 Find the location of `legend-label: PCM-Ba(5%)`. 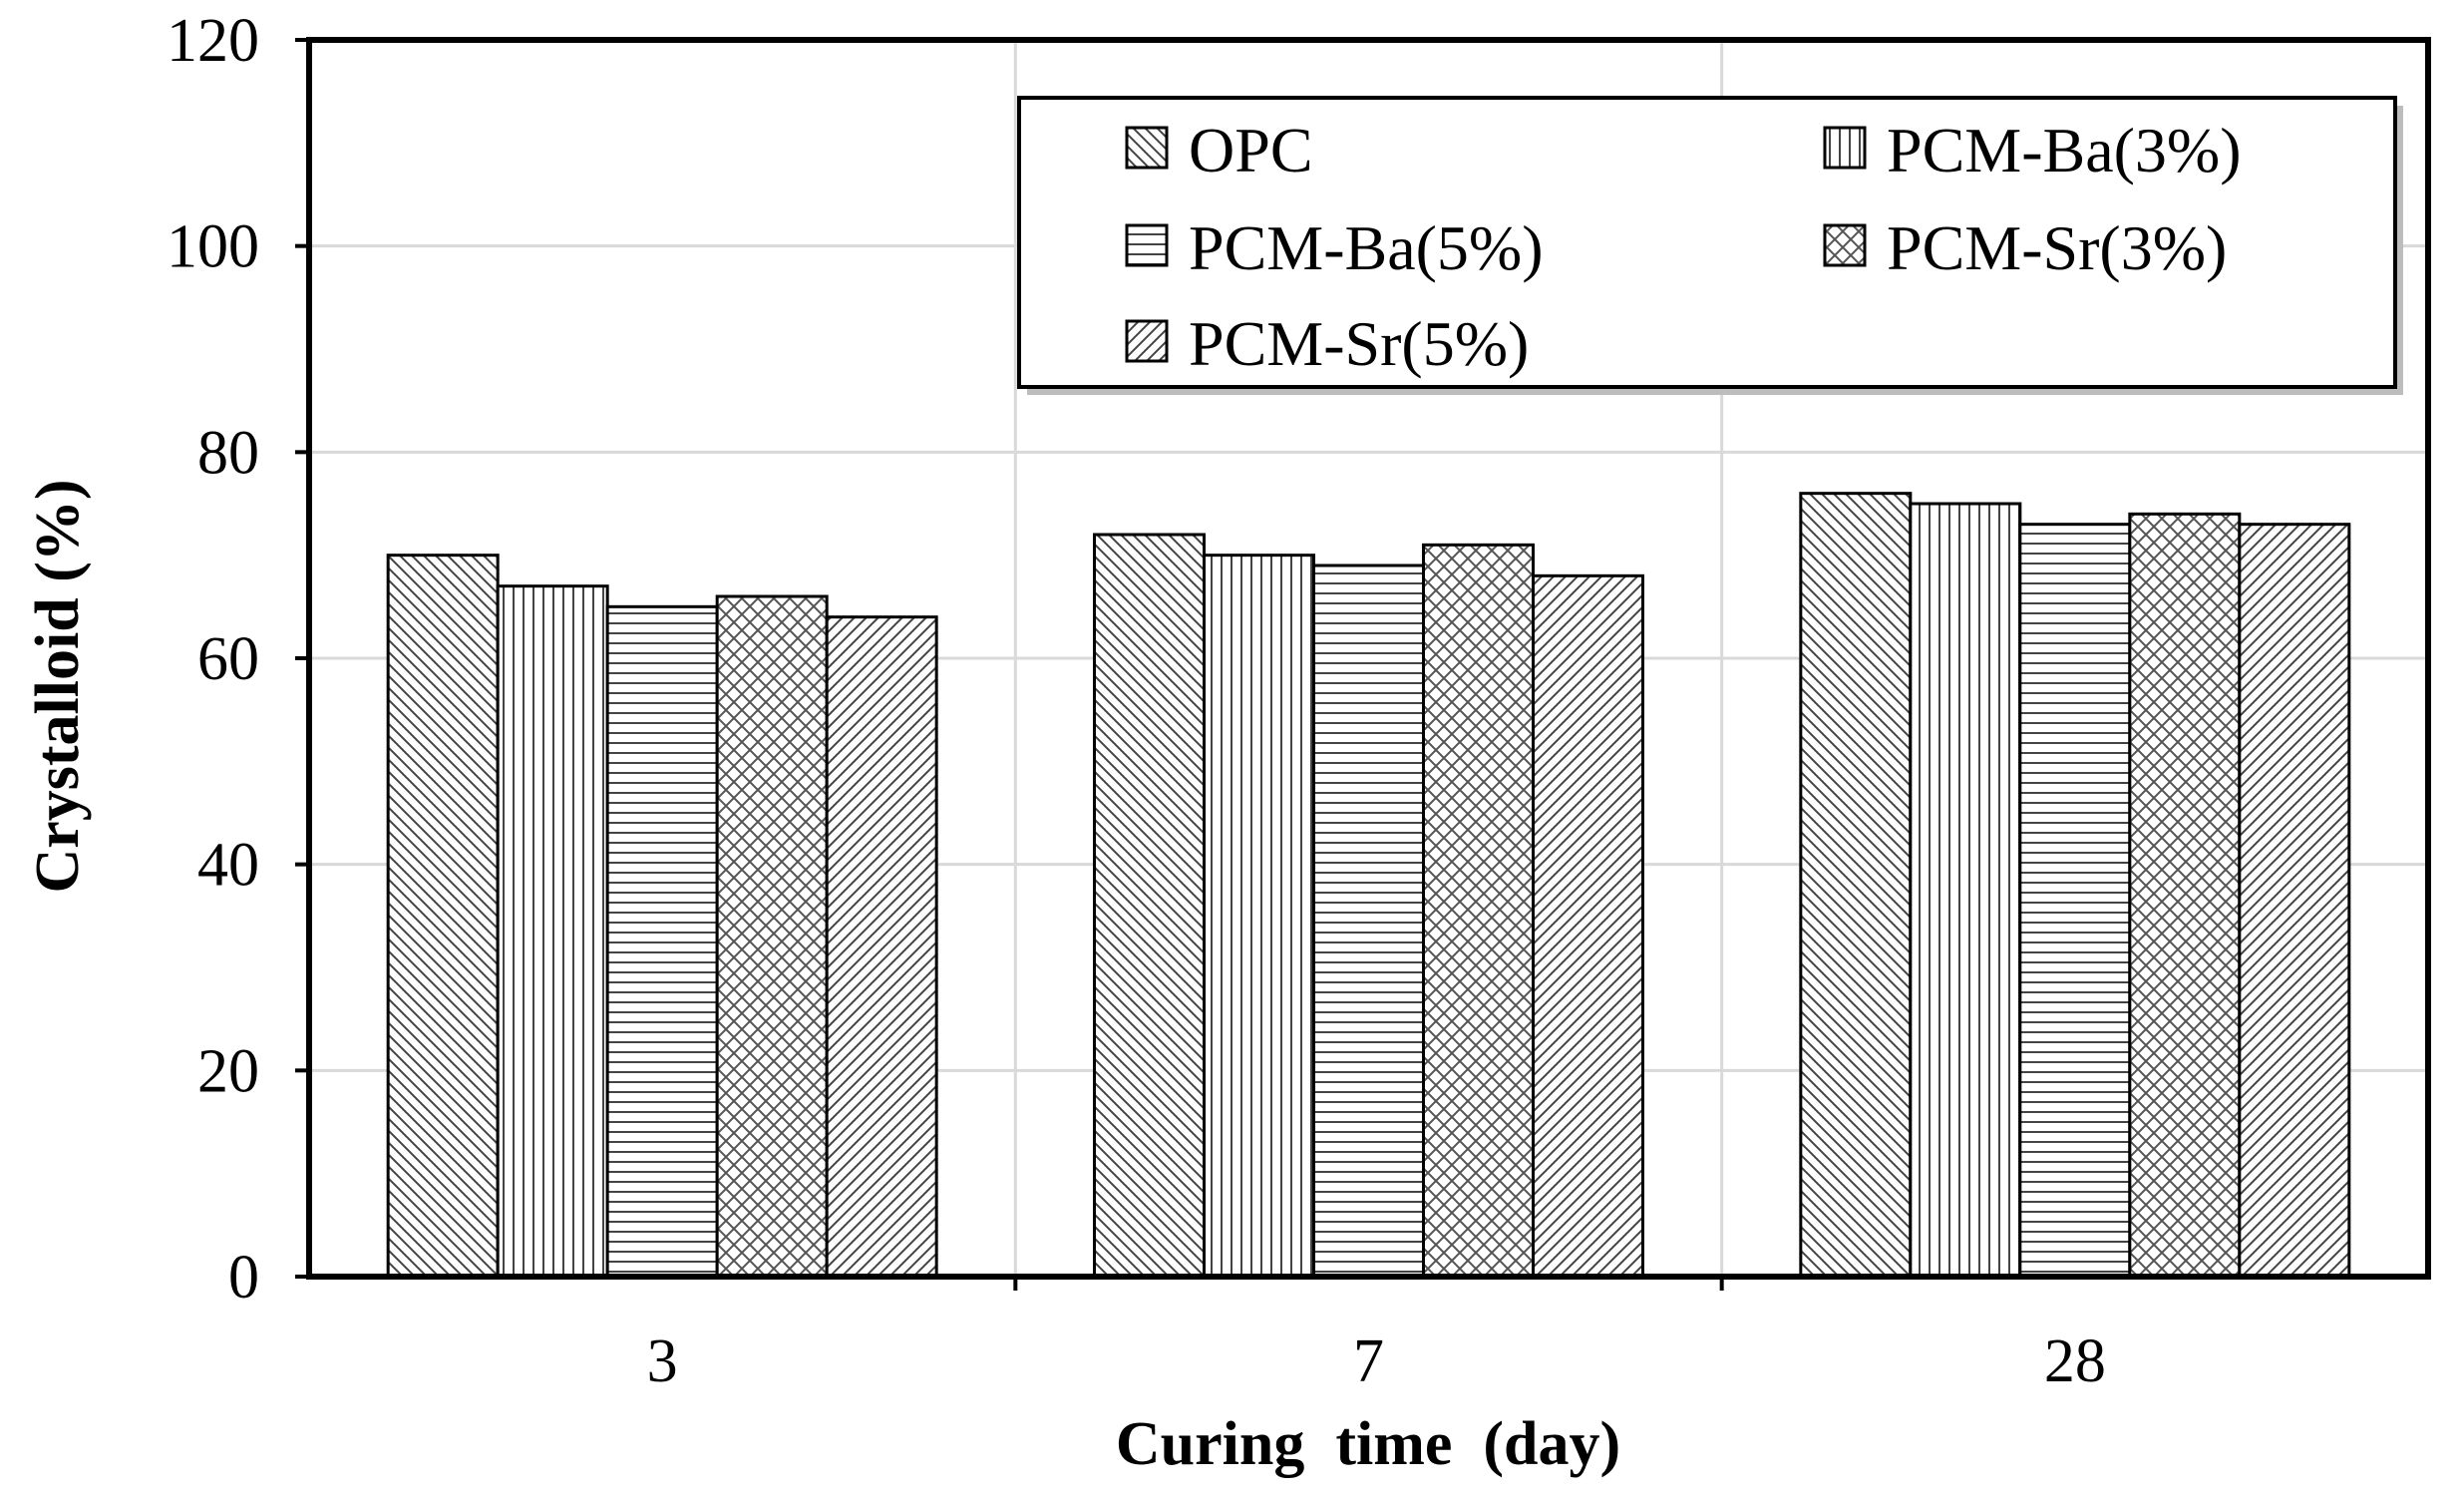

legend-label: PCM-Ba(5%) is located at coordinates (1367, 247).